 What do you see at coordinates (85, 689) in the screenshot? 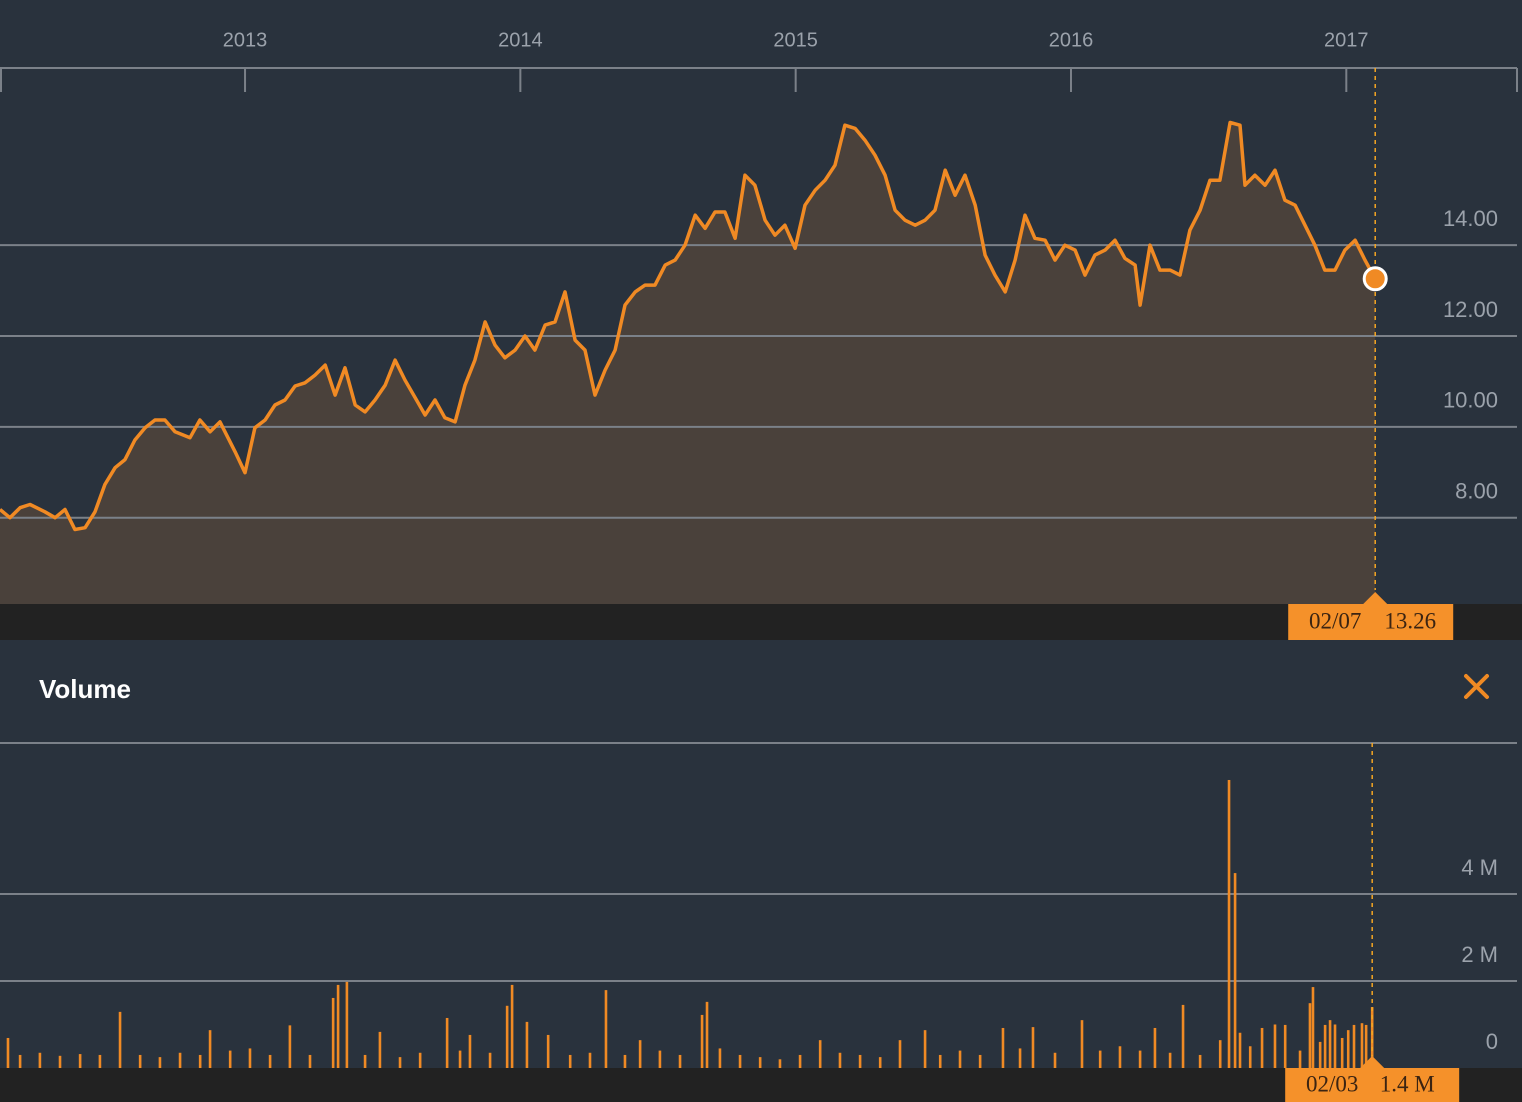
I see `volume-title: Volume` at bounding box center [85, 689].